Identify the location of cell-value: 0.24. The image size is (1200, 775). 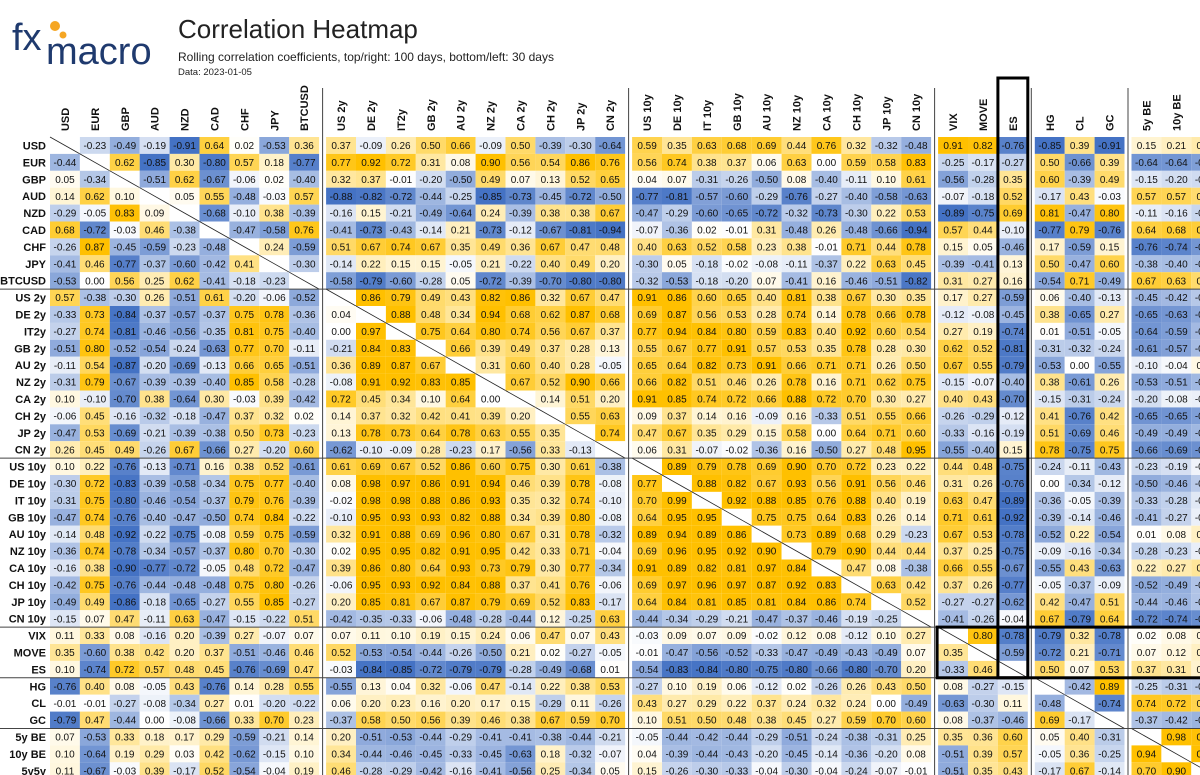
(491, 636).